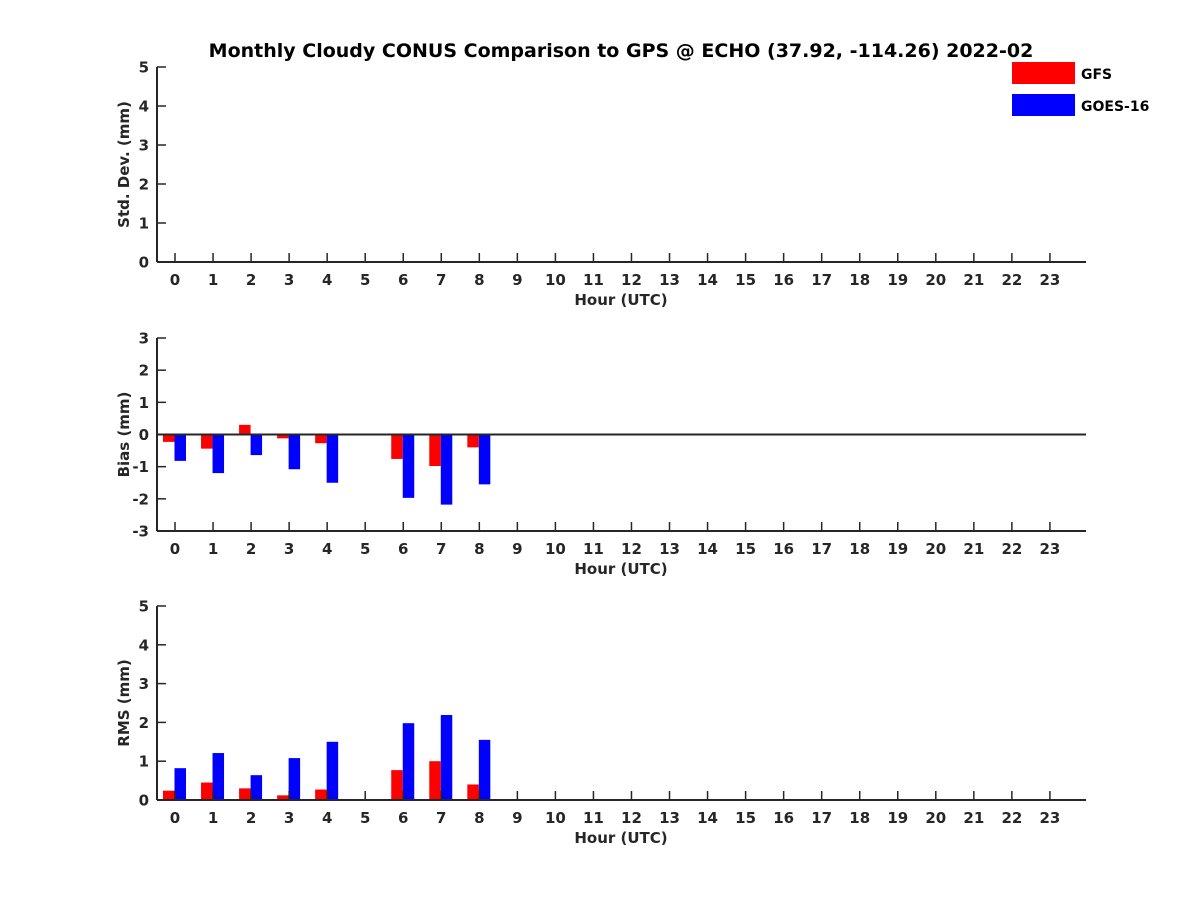 This screenshot has height=900, width=1200. What do you see at coordinates (124, 164) in the screenshot?
I see `y-axis-label: Std. Dev. (mm)` at bounding box center [124, 164].